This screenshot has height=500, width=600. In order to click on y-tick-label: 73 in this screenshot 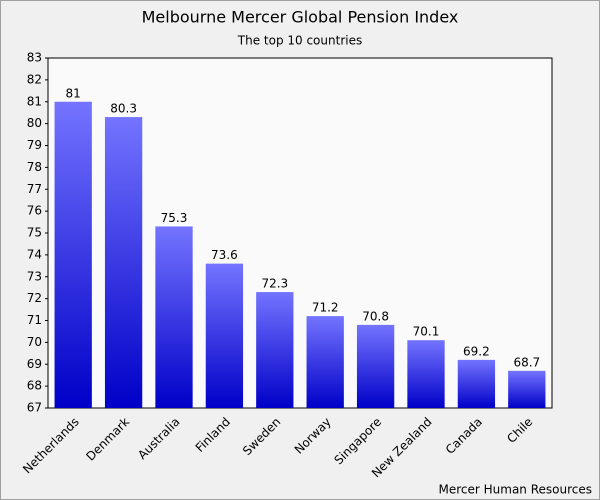, I will do `click(34, 276)`.